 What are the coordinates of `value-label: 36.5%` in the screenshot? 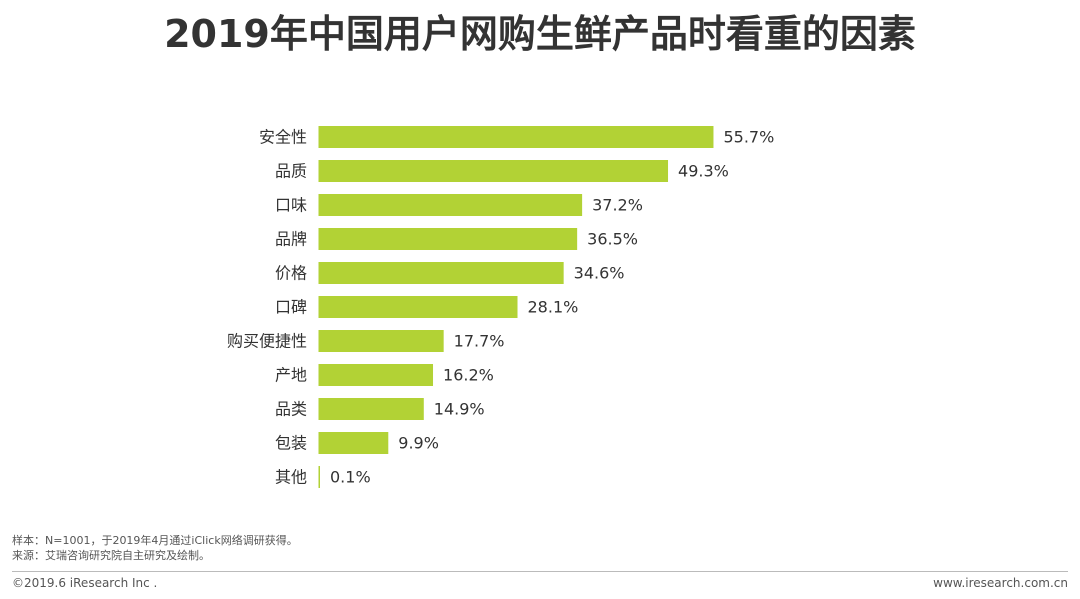 It's located at (612, 239).